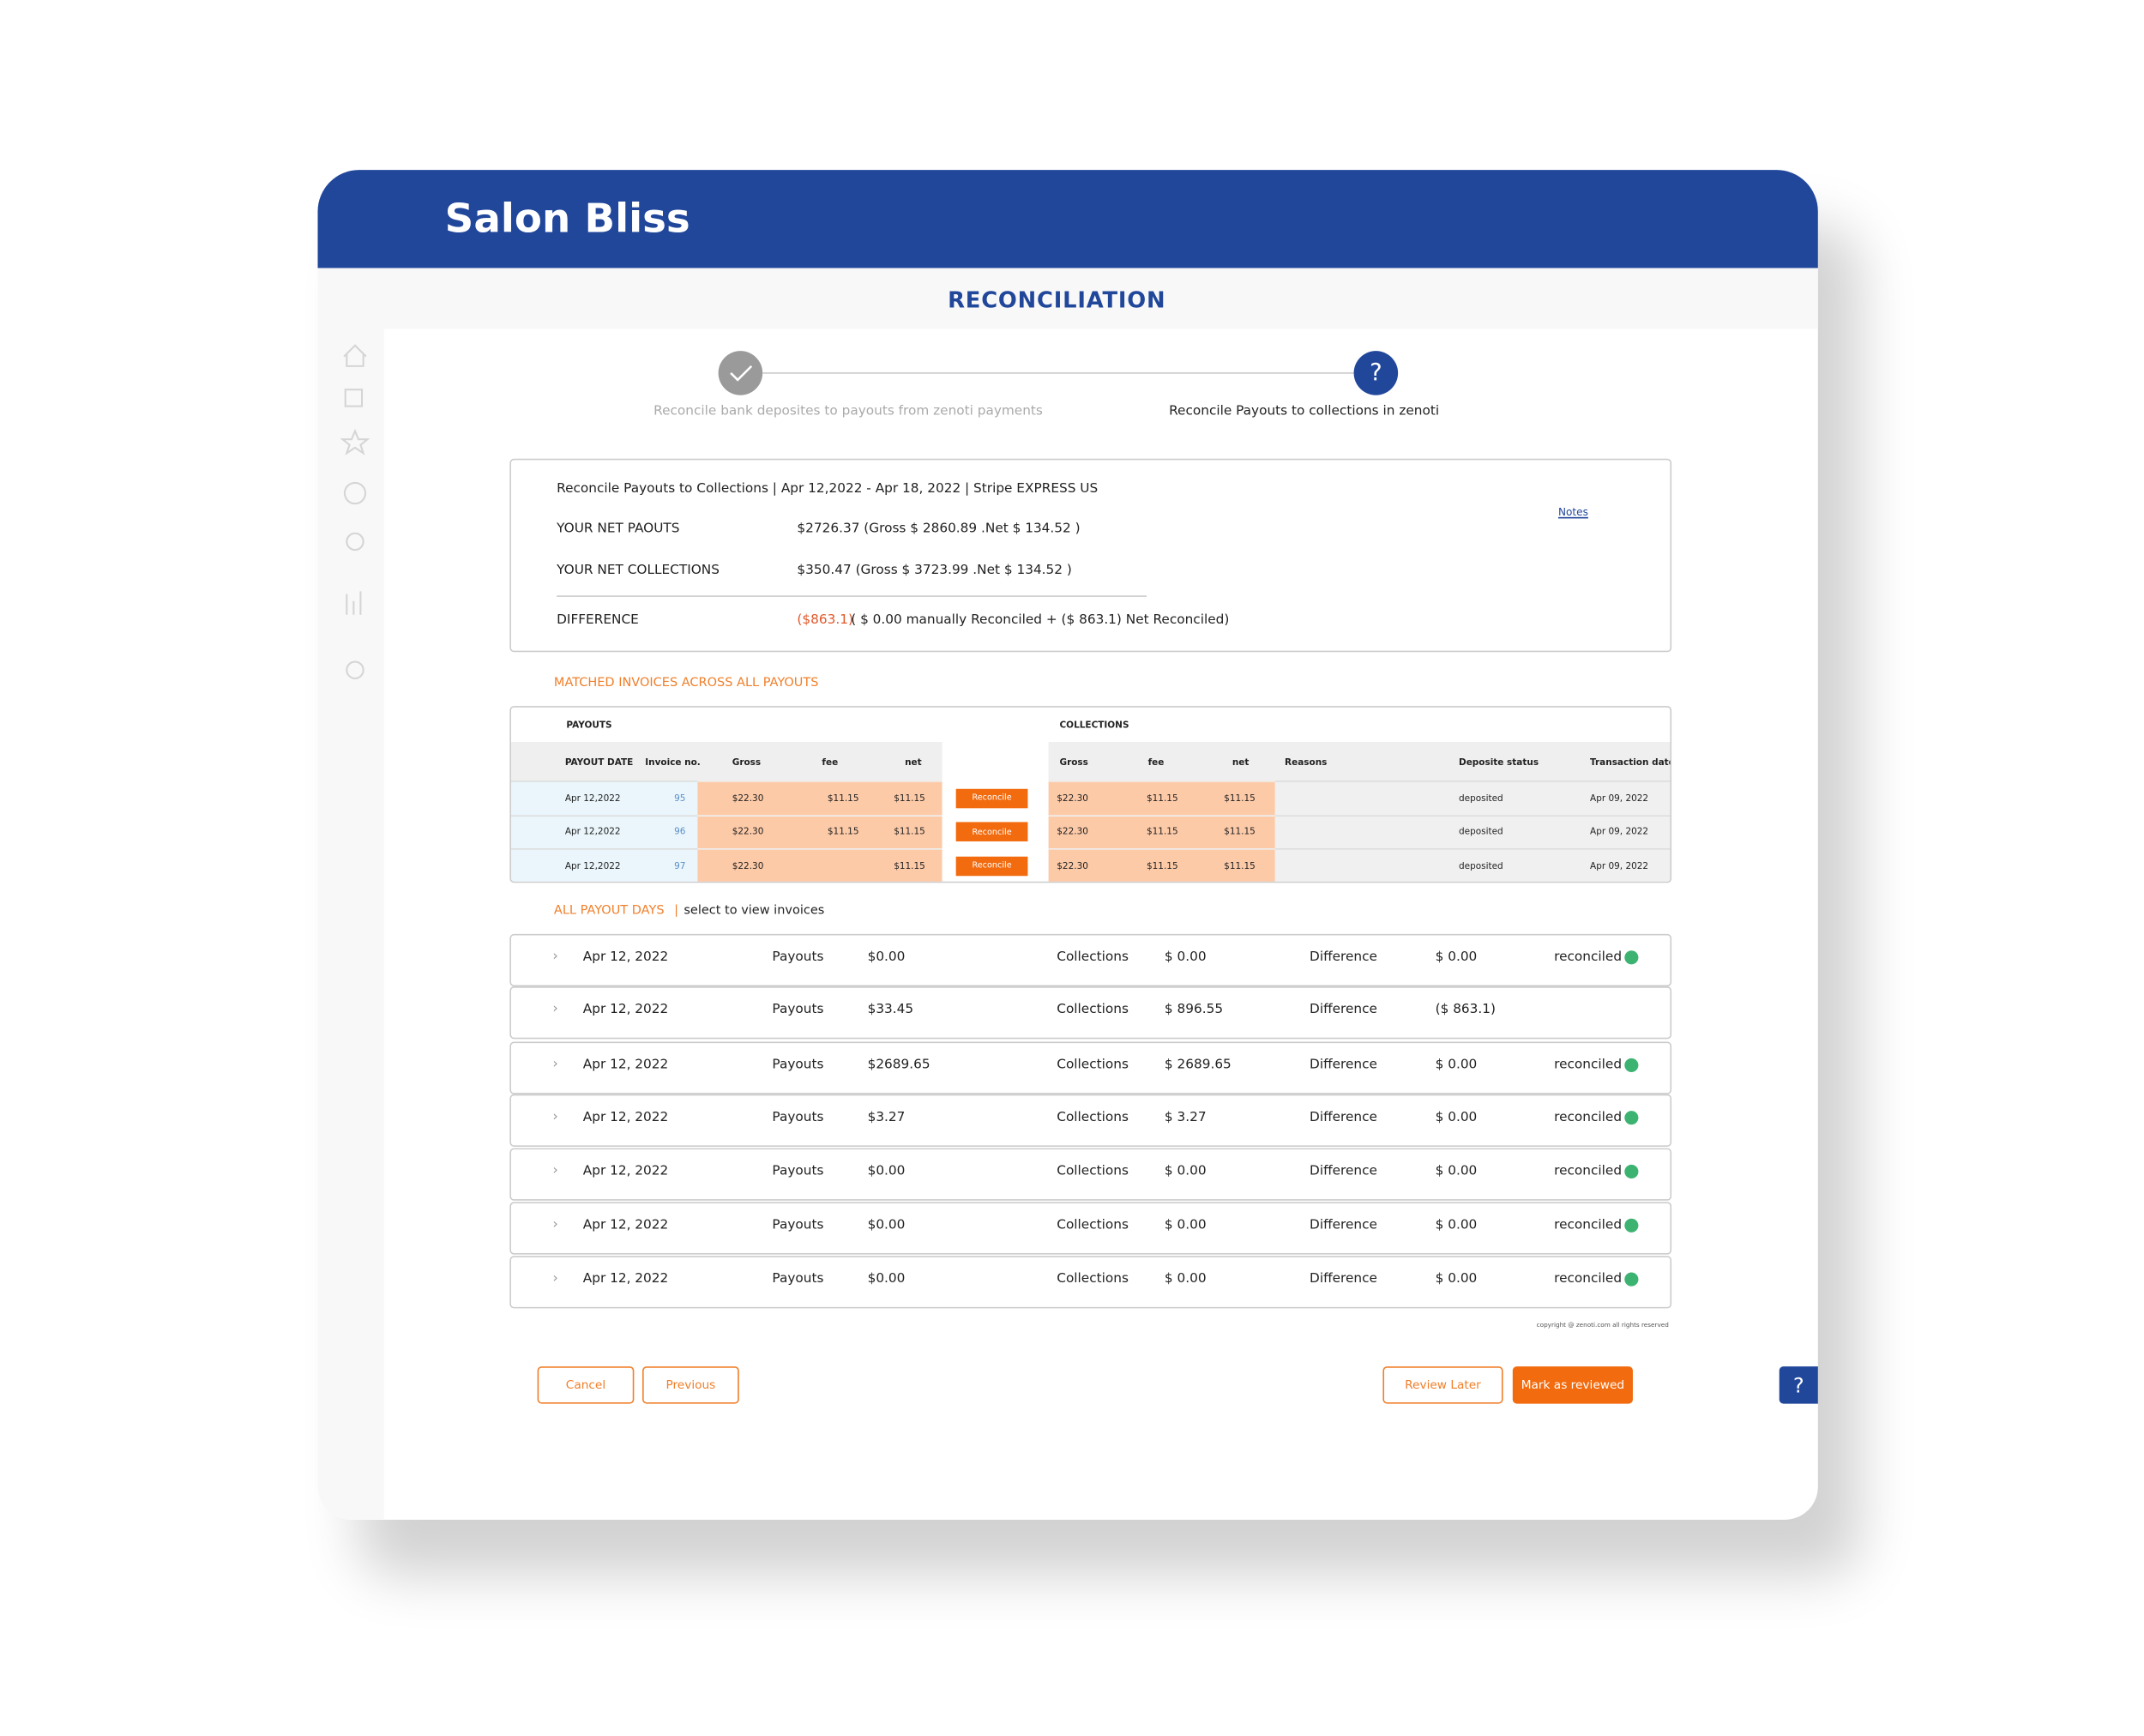  What do you see at coordinates (1466, 1009) in the screenshot?
I see `difference-value: ($ 863.1)` at bounding box center [1466, 1009].